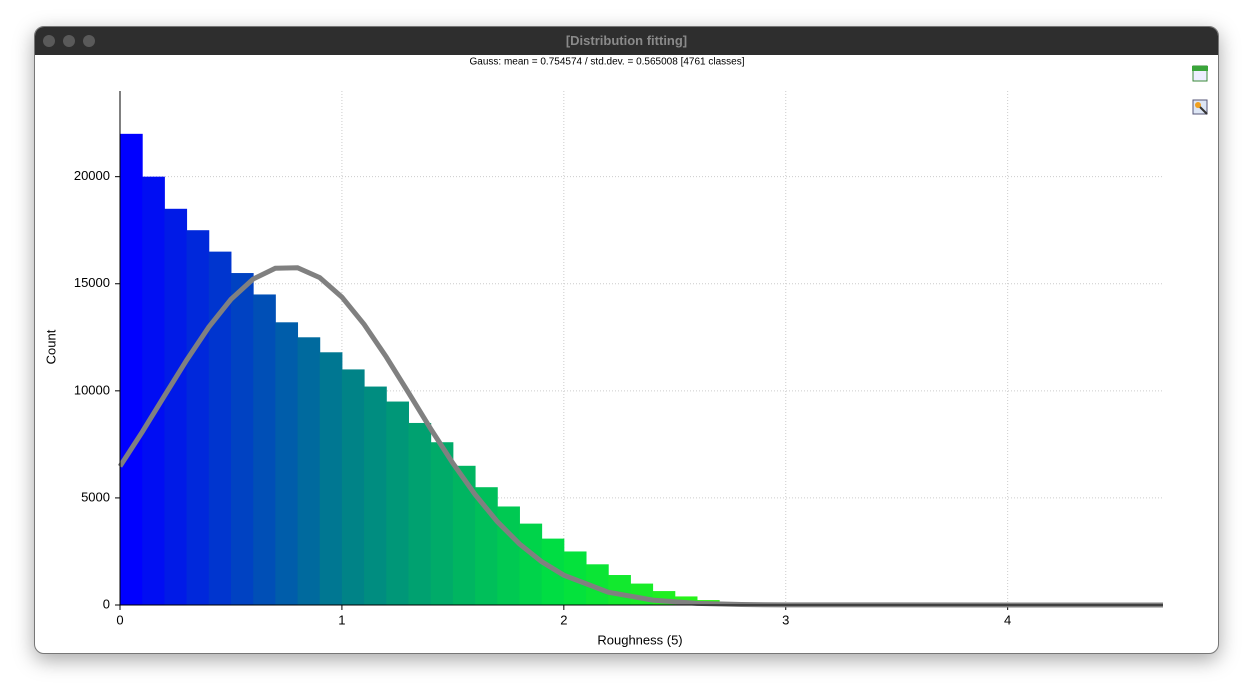 Image resolution: width=1253 pixels, height=696 pixels. What do you see at coordinates (50, 346) in the screenshot?
I see `y-axis-label: Count` at bounding box center [50, 346].